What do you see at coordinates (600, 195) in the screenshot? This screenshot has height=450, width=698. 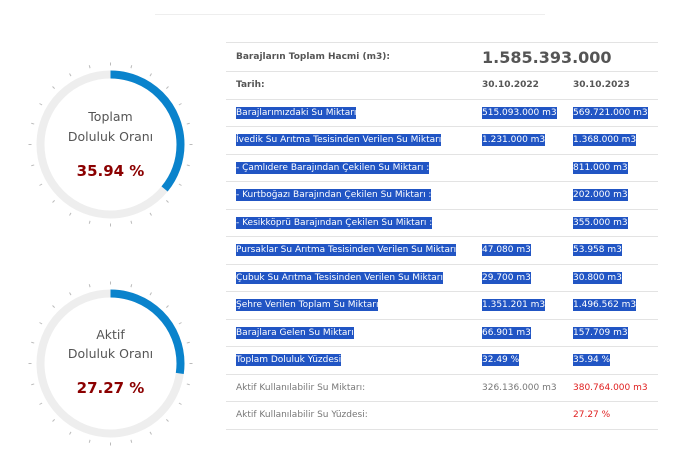 I see `row-value-2023: 202.000 m3` at bounding box center [600, 195].